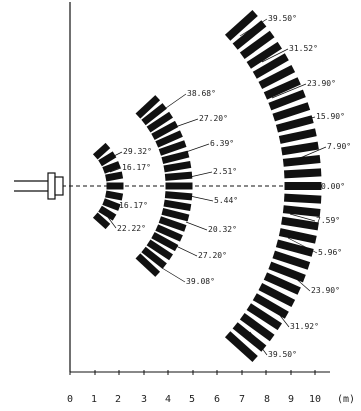 The height and width of the screenshot is (411, 361). I want to click on angle-label: 31.92°, so click(304, 326).